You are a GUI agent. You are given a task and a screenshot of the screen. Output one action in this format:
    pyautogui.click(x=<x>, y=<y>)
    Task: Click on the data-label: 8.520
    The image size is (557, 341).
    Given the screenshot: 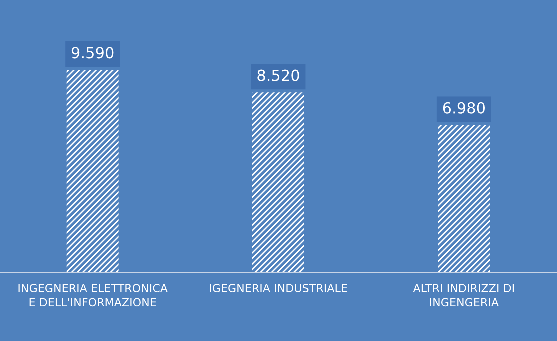 What is the action you would take?
    pyautogui.click(x=279, y=76)
    